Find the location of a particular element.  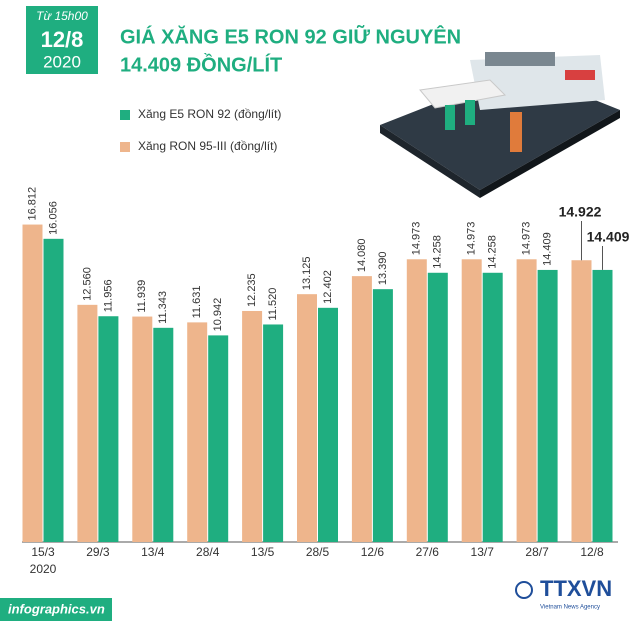

badge-year: 2020 is located at coordinates (62, 61).